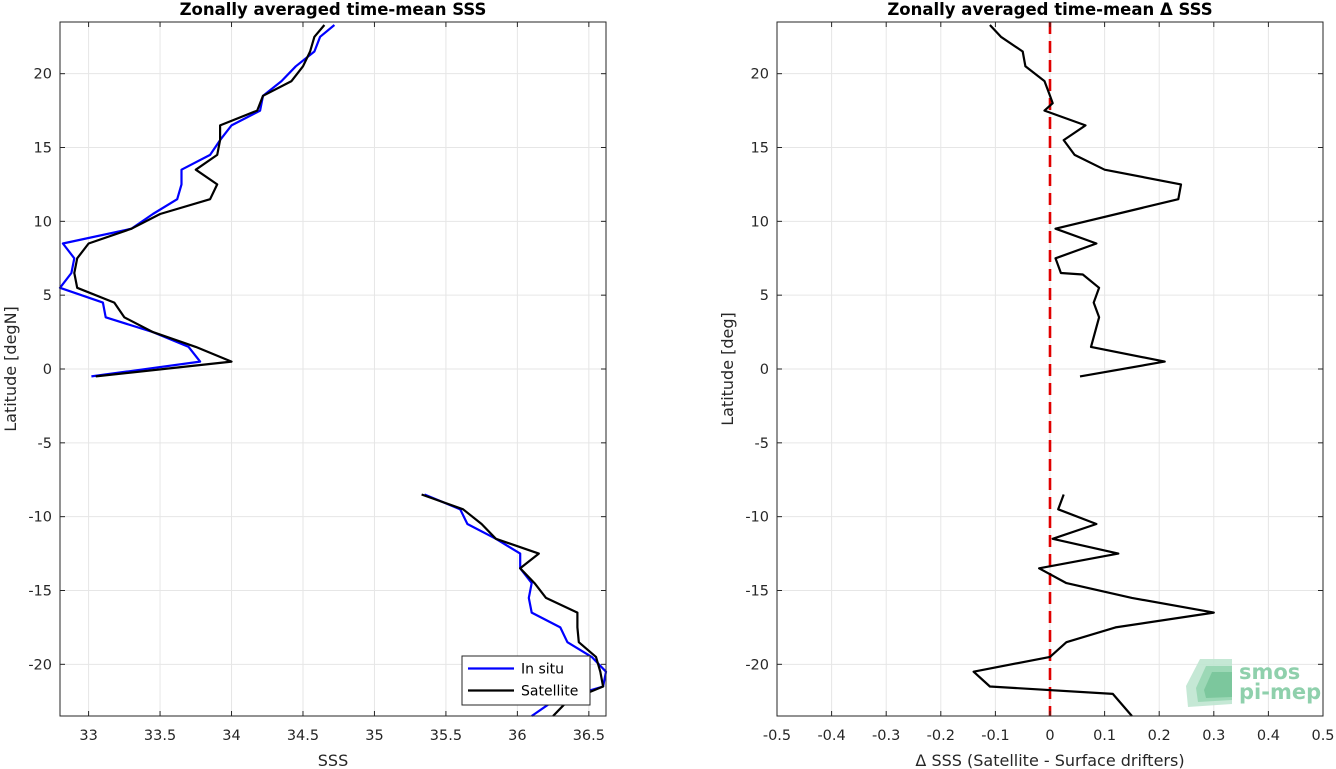  I want to click on x-tick-label: 33, so click(88, 736).